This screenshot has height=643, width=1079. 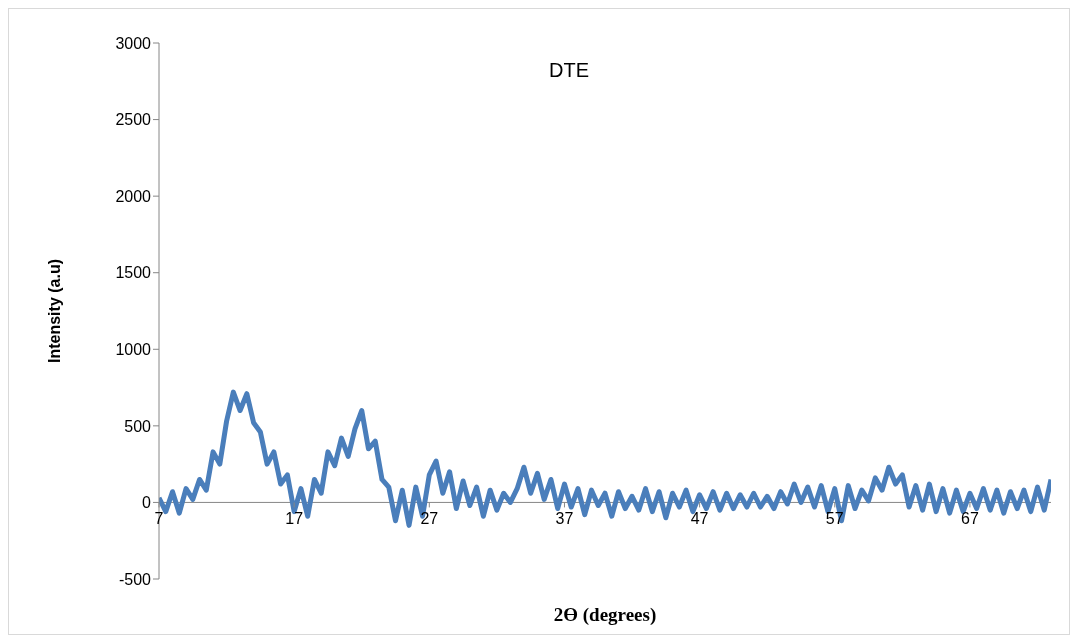 What do you see at coordinates (133, 120) in the screenshot?
I see `y-tick-label: 2500` at bounding box center [133, 120].